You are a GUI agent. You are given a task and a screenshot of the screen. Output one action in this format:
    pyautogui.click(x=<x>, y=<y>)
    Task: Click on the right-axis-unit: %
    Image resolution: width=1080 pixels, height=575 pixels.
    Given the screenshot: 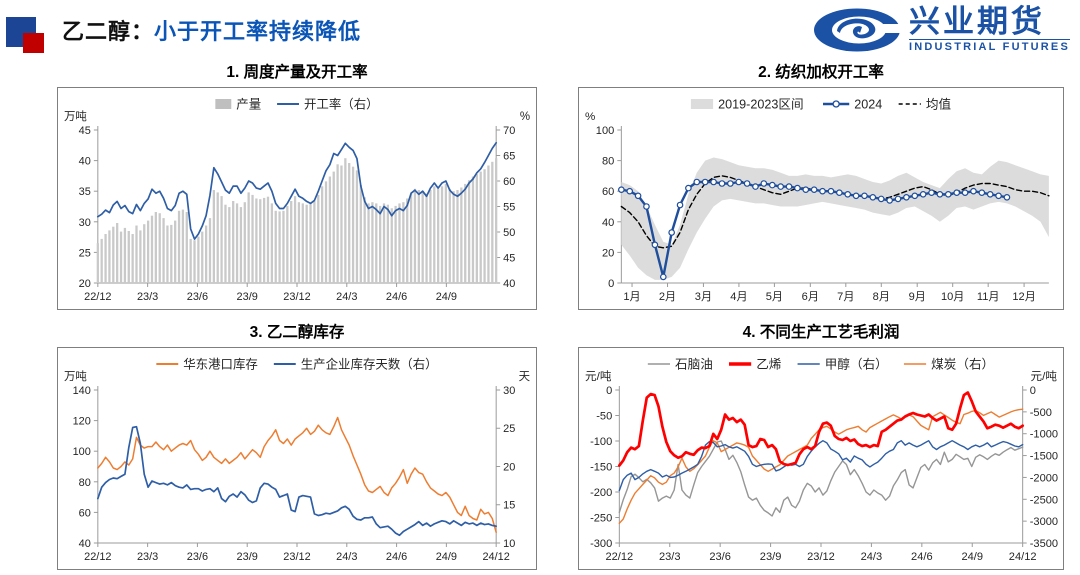 What is the action you would take?
    pyautogui.click(x=525, y=117)
    